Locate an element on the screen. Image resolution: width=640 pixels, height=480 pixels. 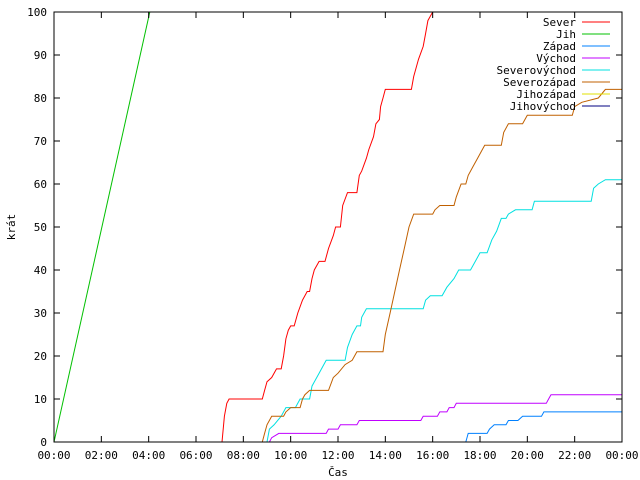
x-tick-label: 20:00 is located at coordinates (527, 455).